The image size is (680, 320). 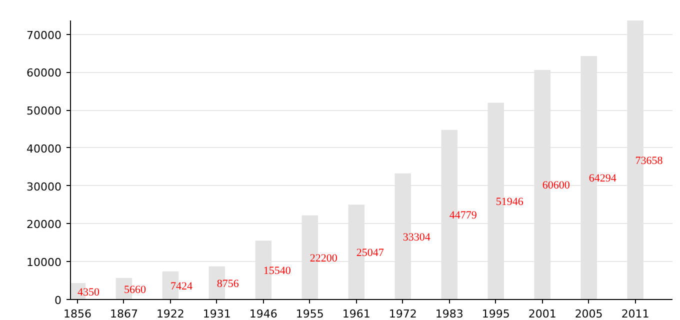 What do you see at coordinates (44, 187) in the screenshot?
I see `y-tick-label: 30000` at bounding box center [44, 187].